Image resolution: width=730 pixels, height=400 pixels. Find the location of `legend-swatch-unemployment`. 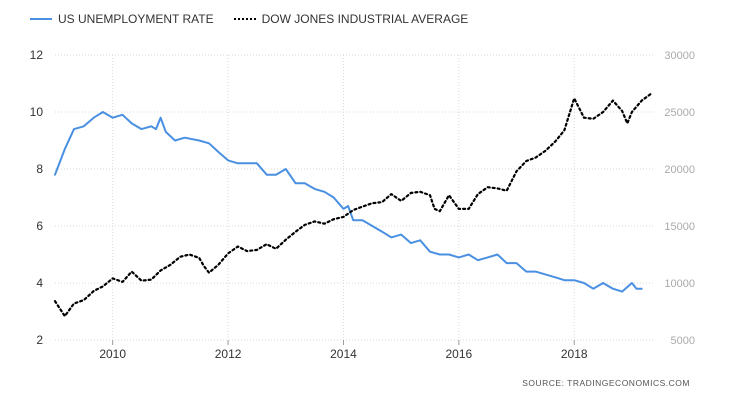

legend-swatch-unemployment is located at coordinates (41, 19).